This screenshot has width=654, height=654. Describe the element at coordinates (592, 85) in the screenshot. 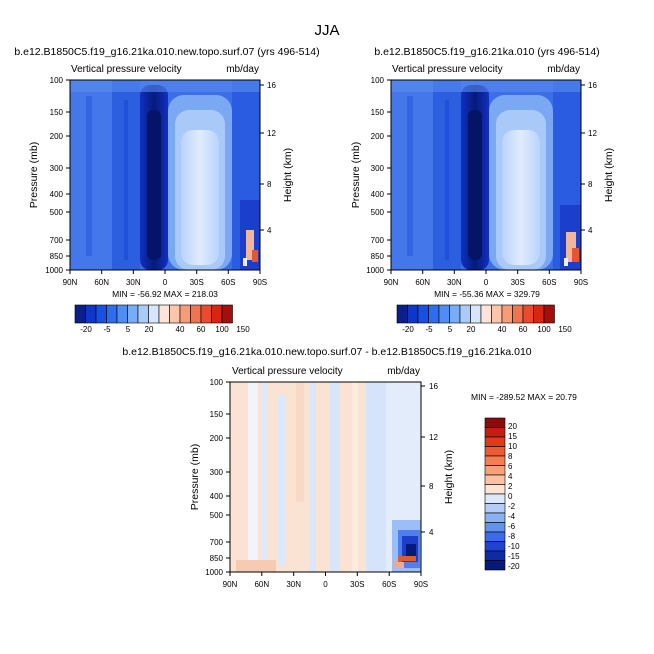

I see `panel-2-y-right-tick-label: 16` at that location.